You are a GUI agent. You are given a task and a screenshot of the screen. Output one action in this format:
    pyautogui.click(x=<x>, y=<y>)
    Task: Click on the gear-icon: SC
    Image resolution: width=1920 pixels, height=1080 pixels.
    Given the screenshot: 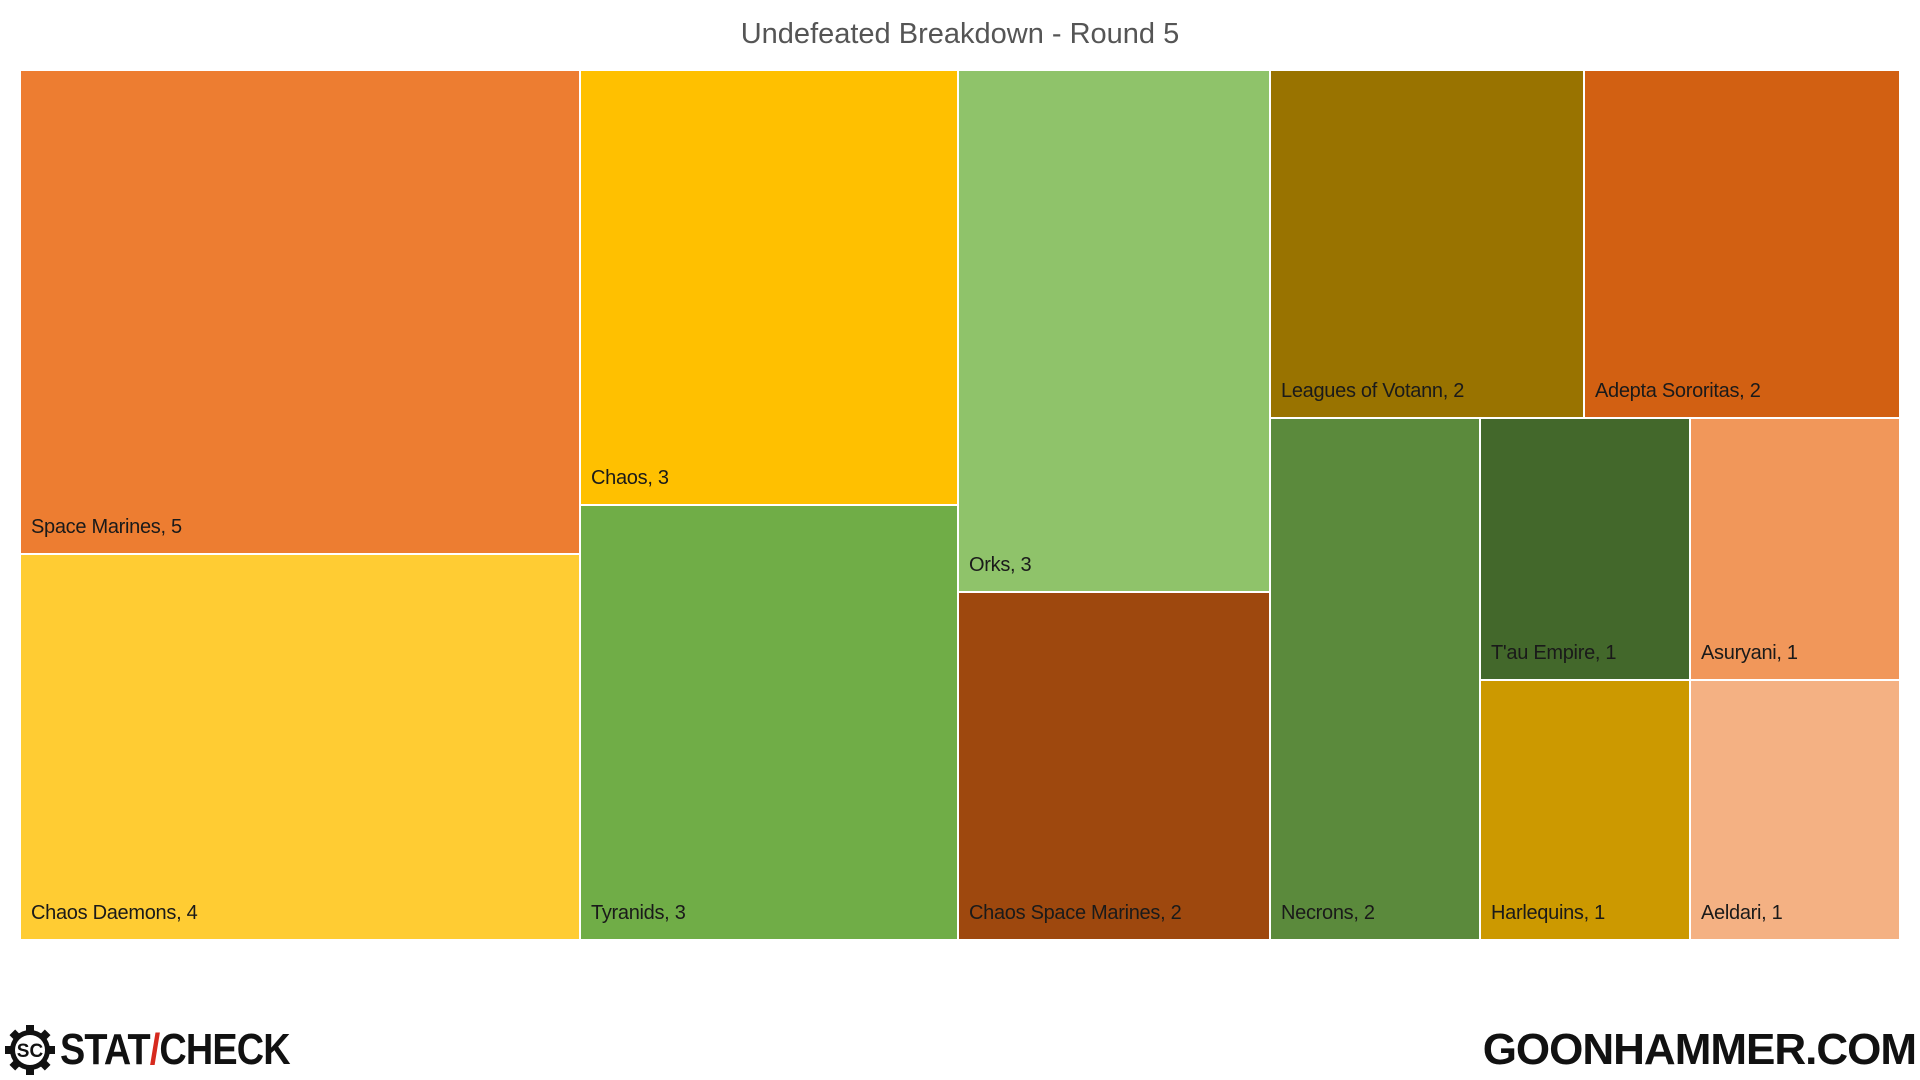 What is the action you would take?
    pyautogui.click(x=30, y=1050)
    